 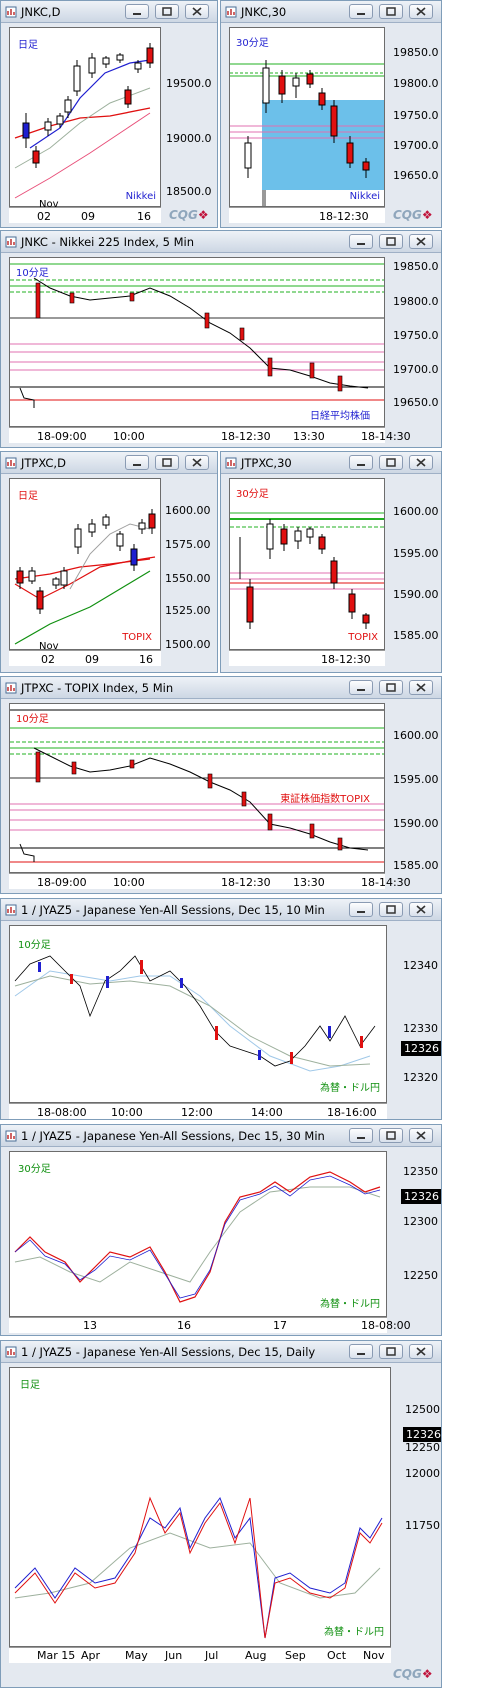 I want to click on y-axis-label: 19850.0, so click(x=416, y=266).